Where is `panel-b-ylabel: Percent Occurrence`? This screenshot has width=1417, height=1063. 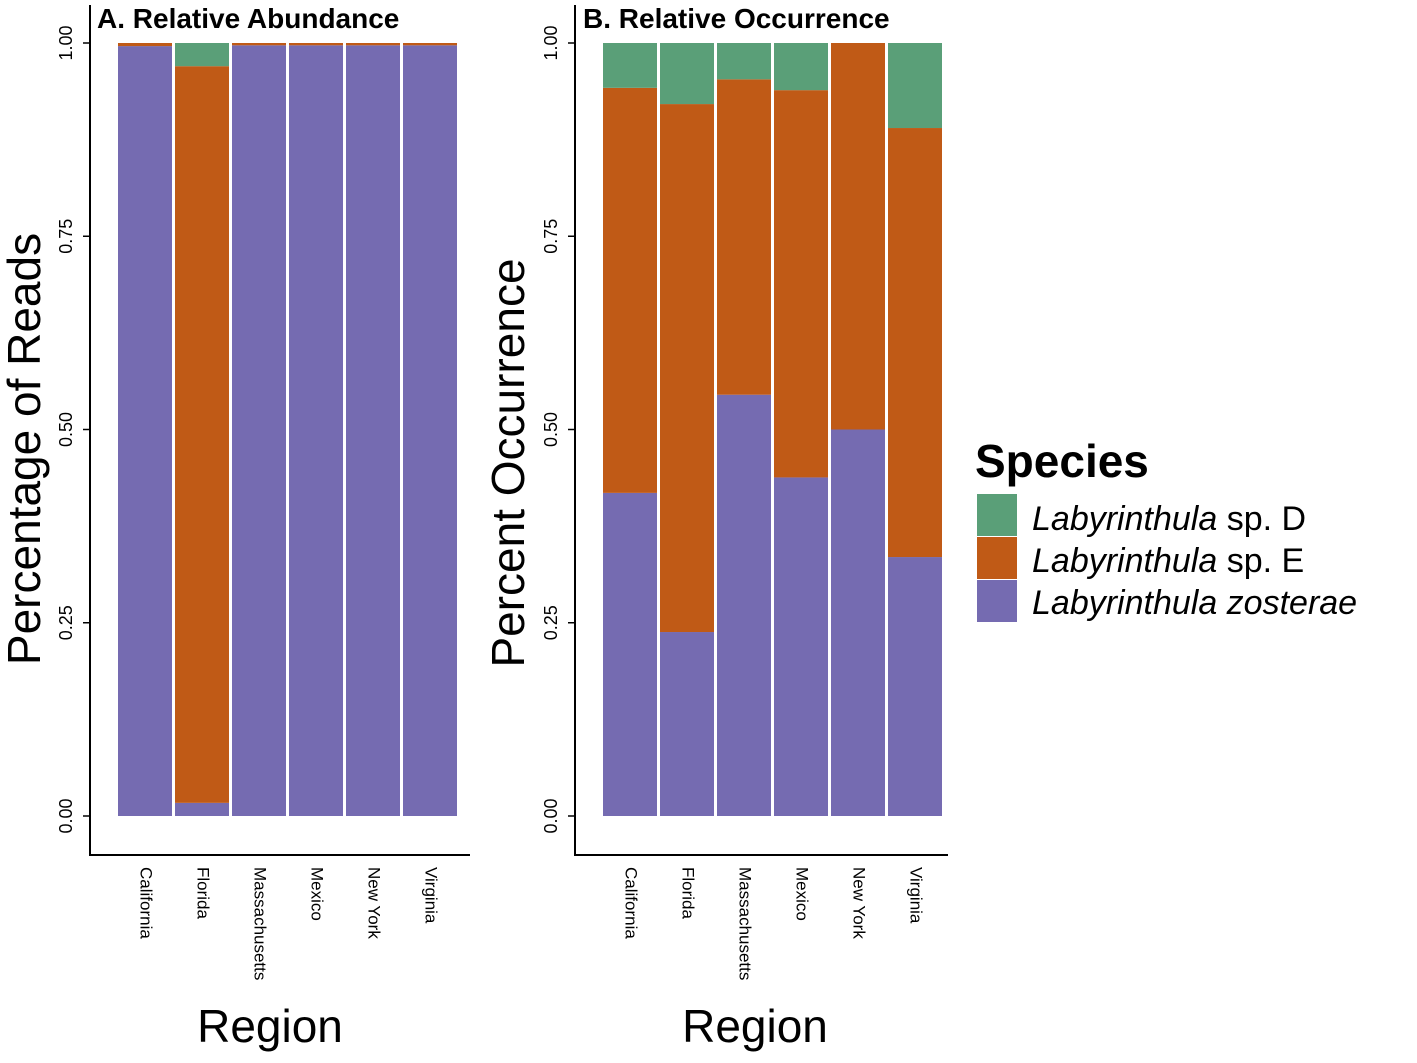 panel-b-ylabel: Percent Occurrence is located at coordinates (508, 462).